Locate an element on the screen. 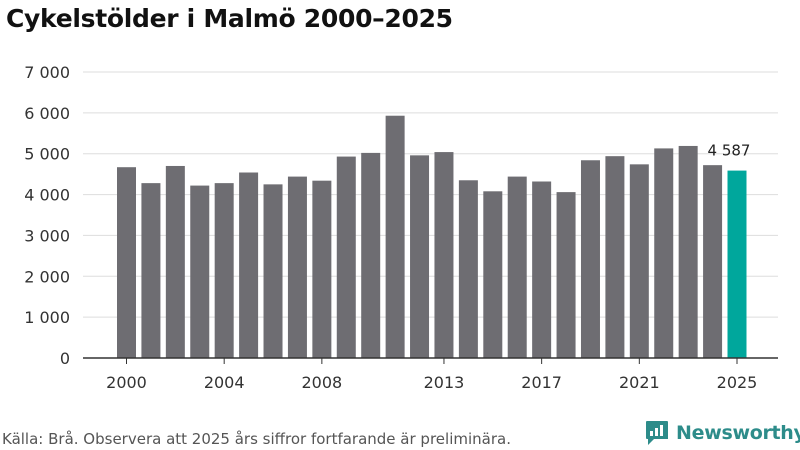  bar-highlight is located at coordinates (737, 264).